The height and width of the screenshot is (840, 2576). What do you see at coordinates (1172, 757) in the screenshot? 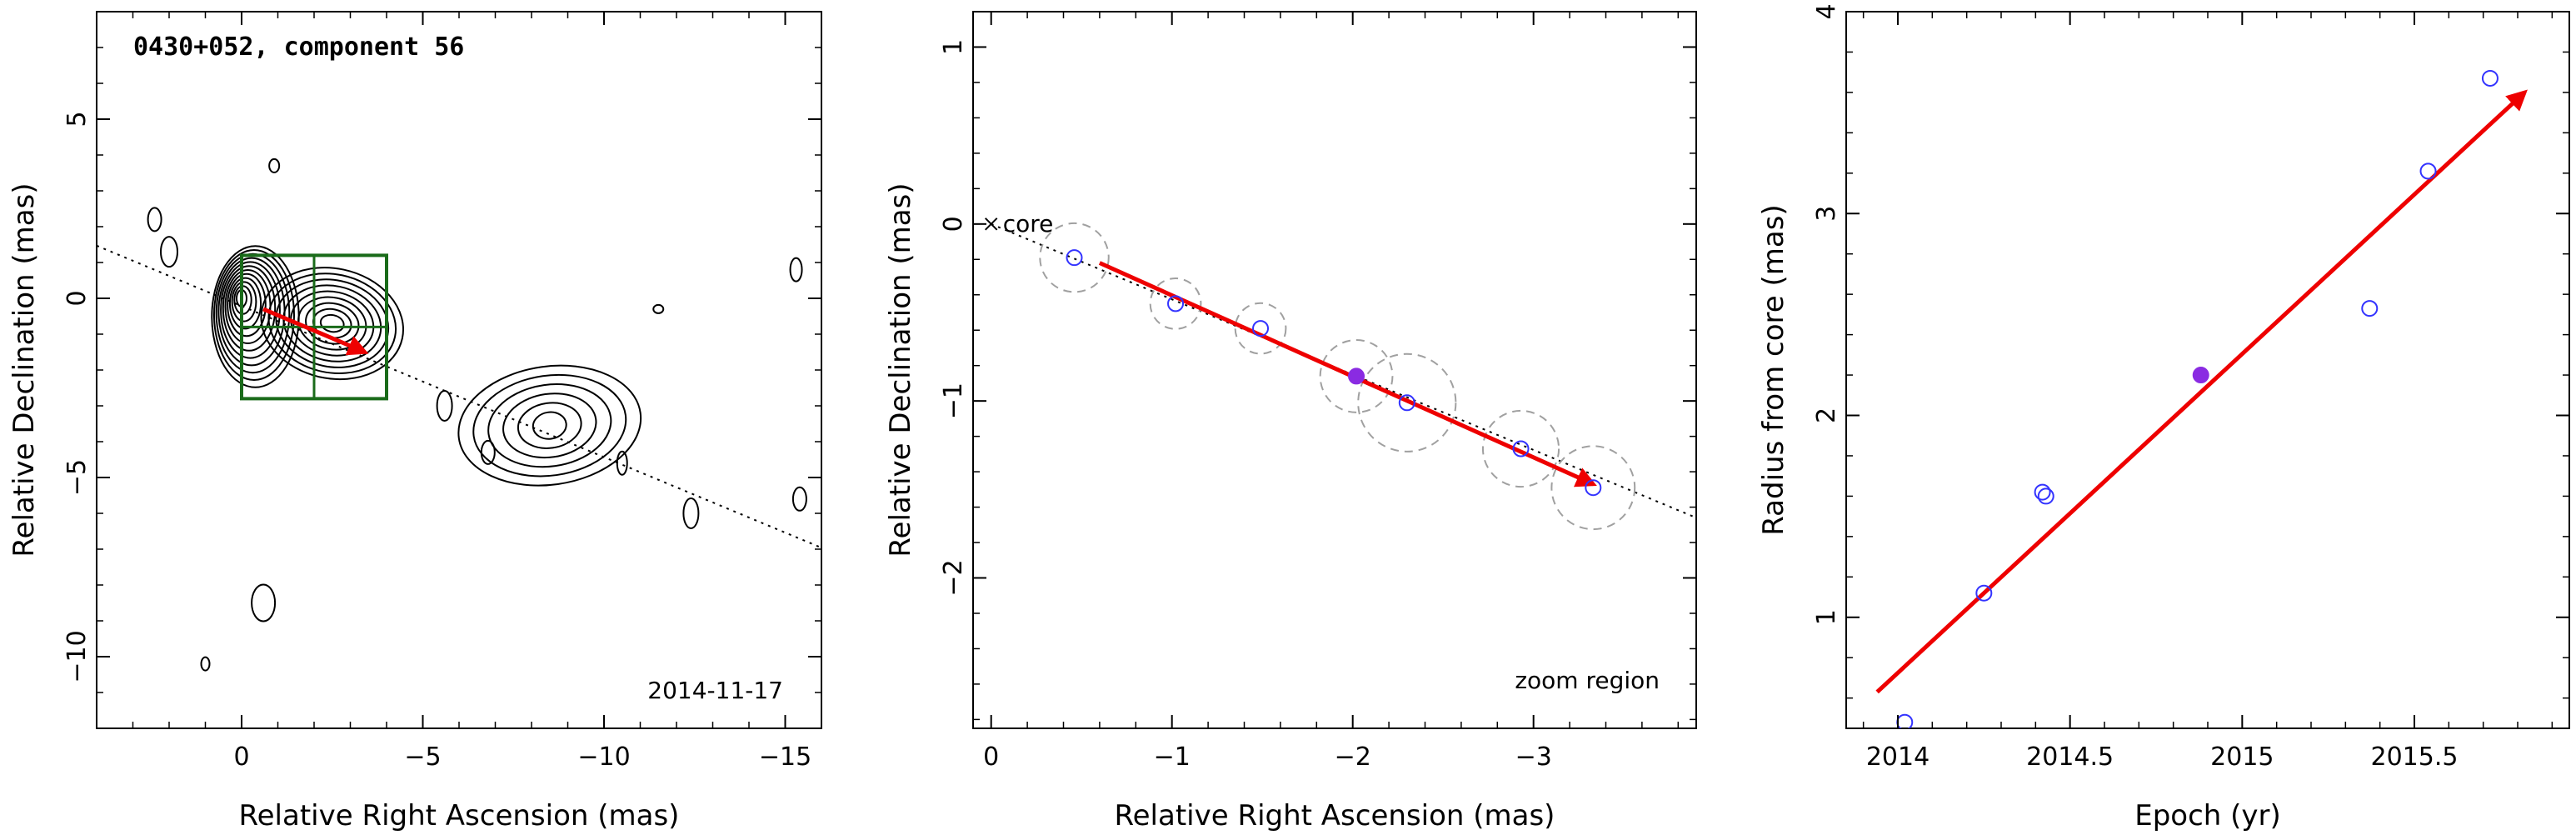
I see `x-tick-label: −1` at bounding box center [1172, 757].